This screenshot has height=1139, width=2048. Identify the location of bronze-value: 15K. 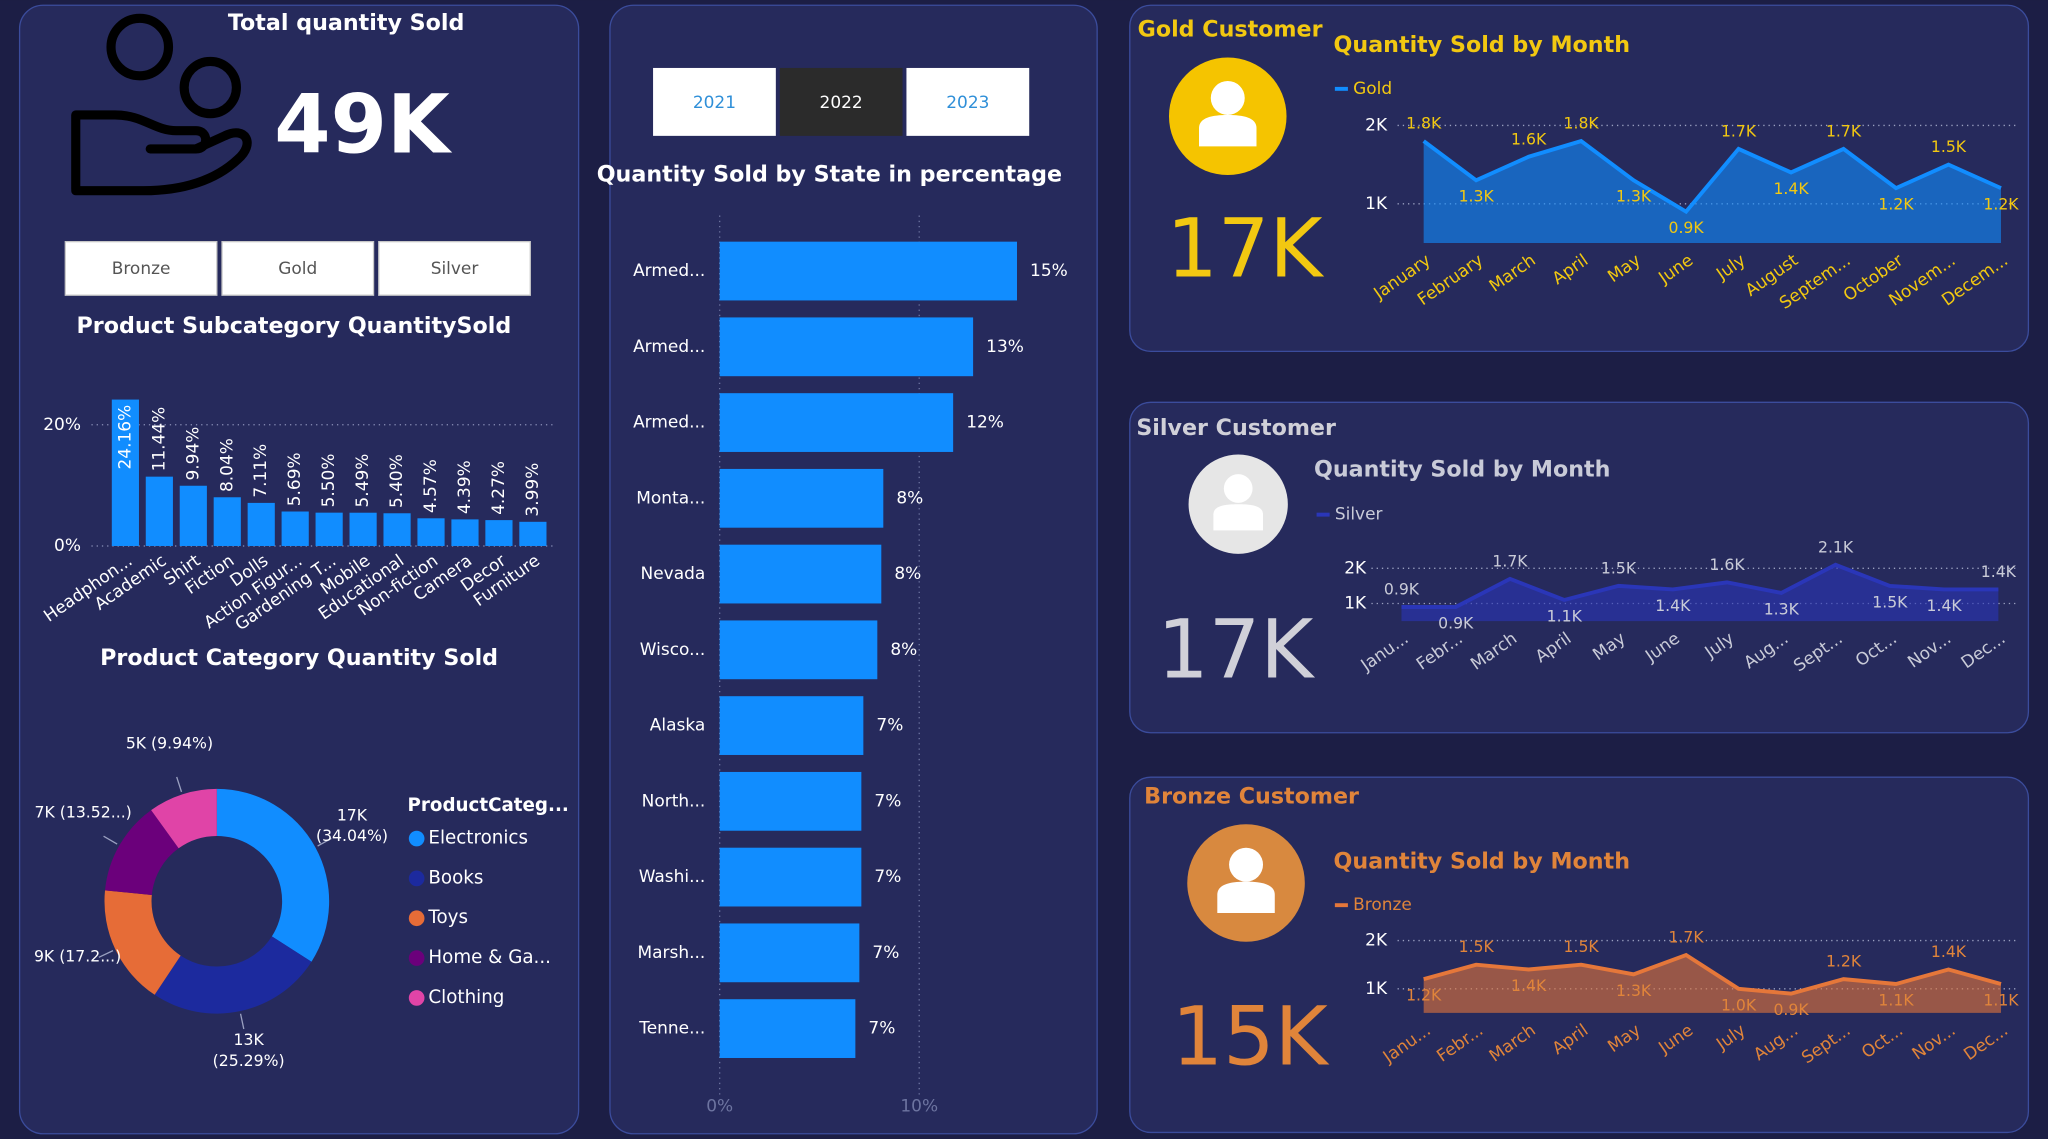
(1251, 1037).